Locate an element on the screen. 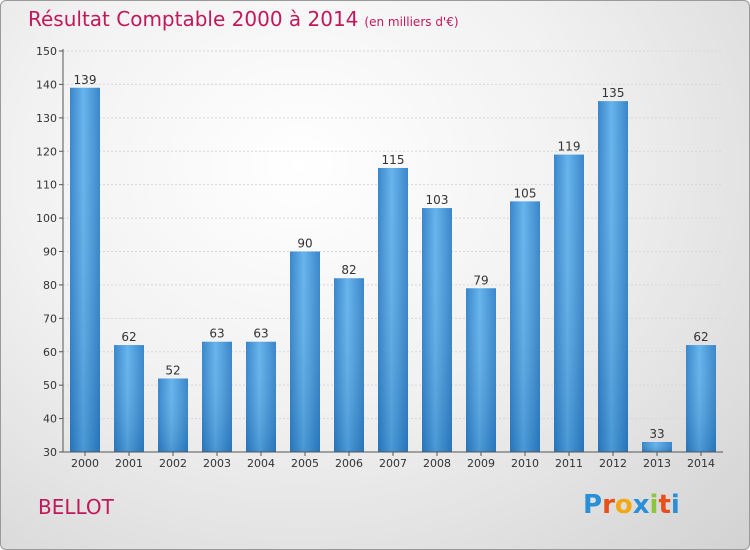 Image resolution: width=750 pixels, height=550 pixels. bar-value-label: 90 is located at coordinates (304, 244).